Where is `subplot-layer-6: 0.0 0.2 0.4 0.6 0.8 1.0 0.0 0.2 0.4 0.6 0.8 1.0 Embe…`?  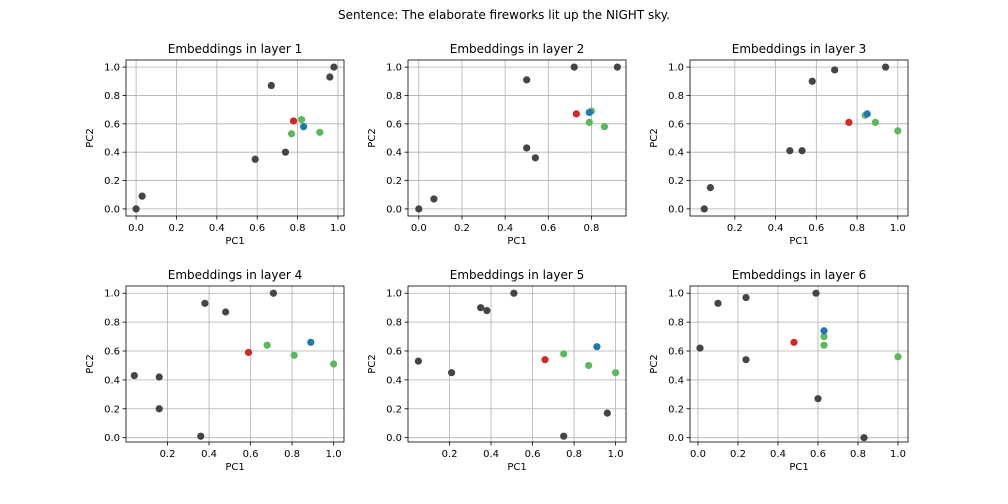 subplot-layer-6: 0.0 0.2 0.4 0.6 0.8 1.0 0.0 0.2 0.4 0.6 0.8 1.0 Embe… is located at coordinates (779, 370).